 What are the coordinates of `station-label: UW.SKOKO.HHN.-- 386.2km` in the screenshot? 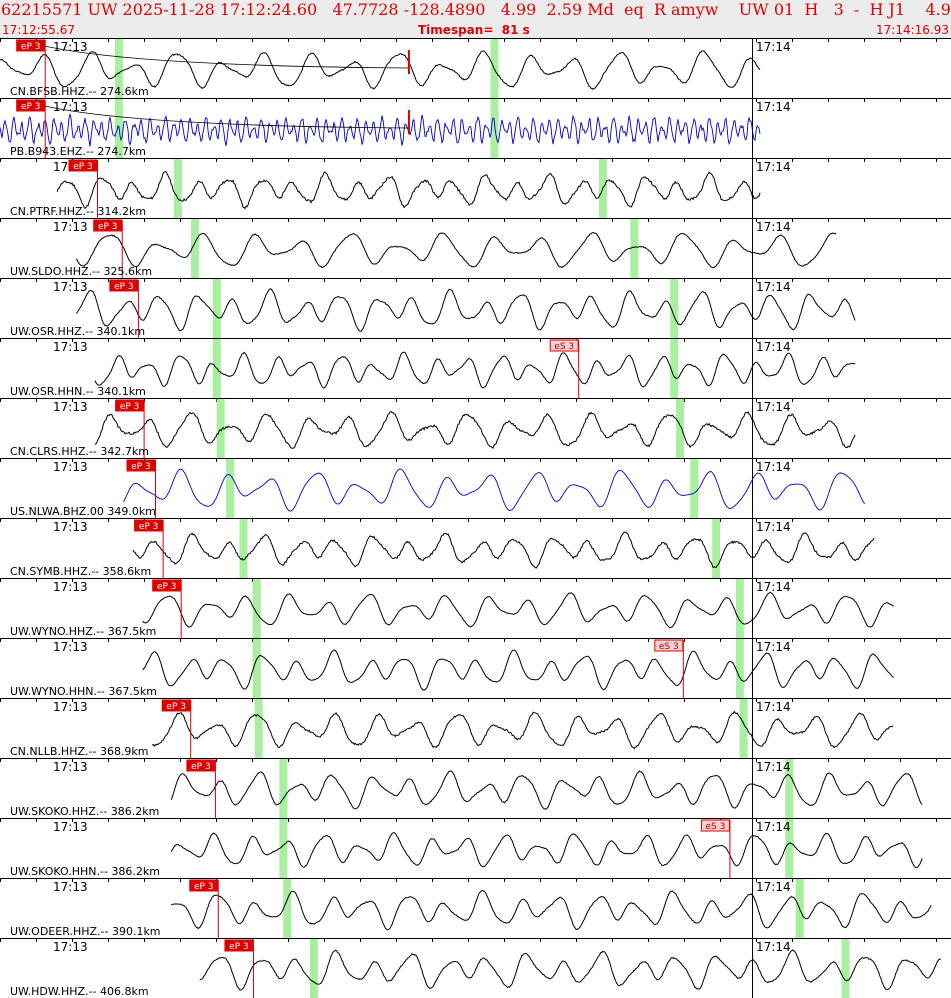 It's located at (85, 871).